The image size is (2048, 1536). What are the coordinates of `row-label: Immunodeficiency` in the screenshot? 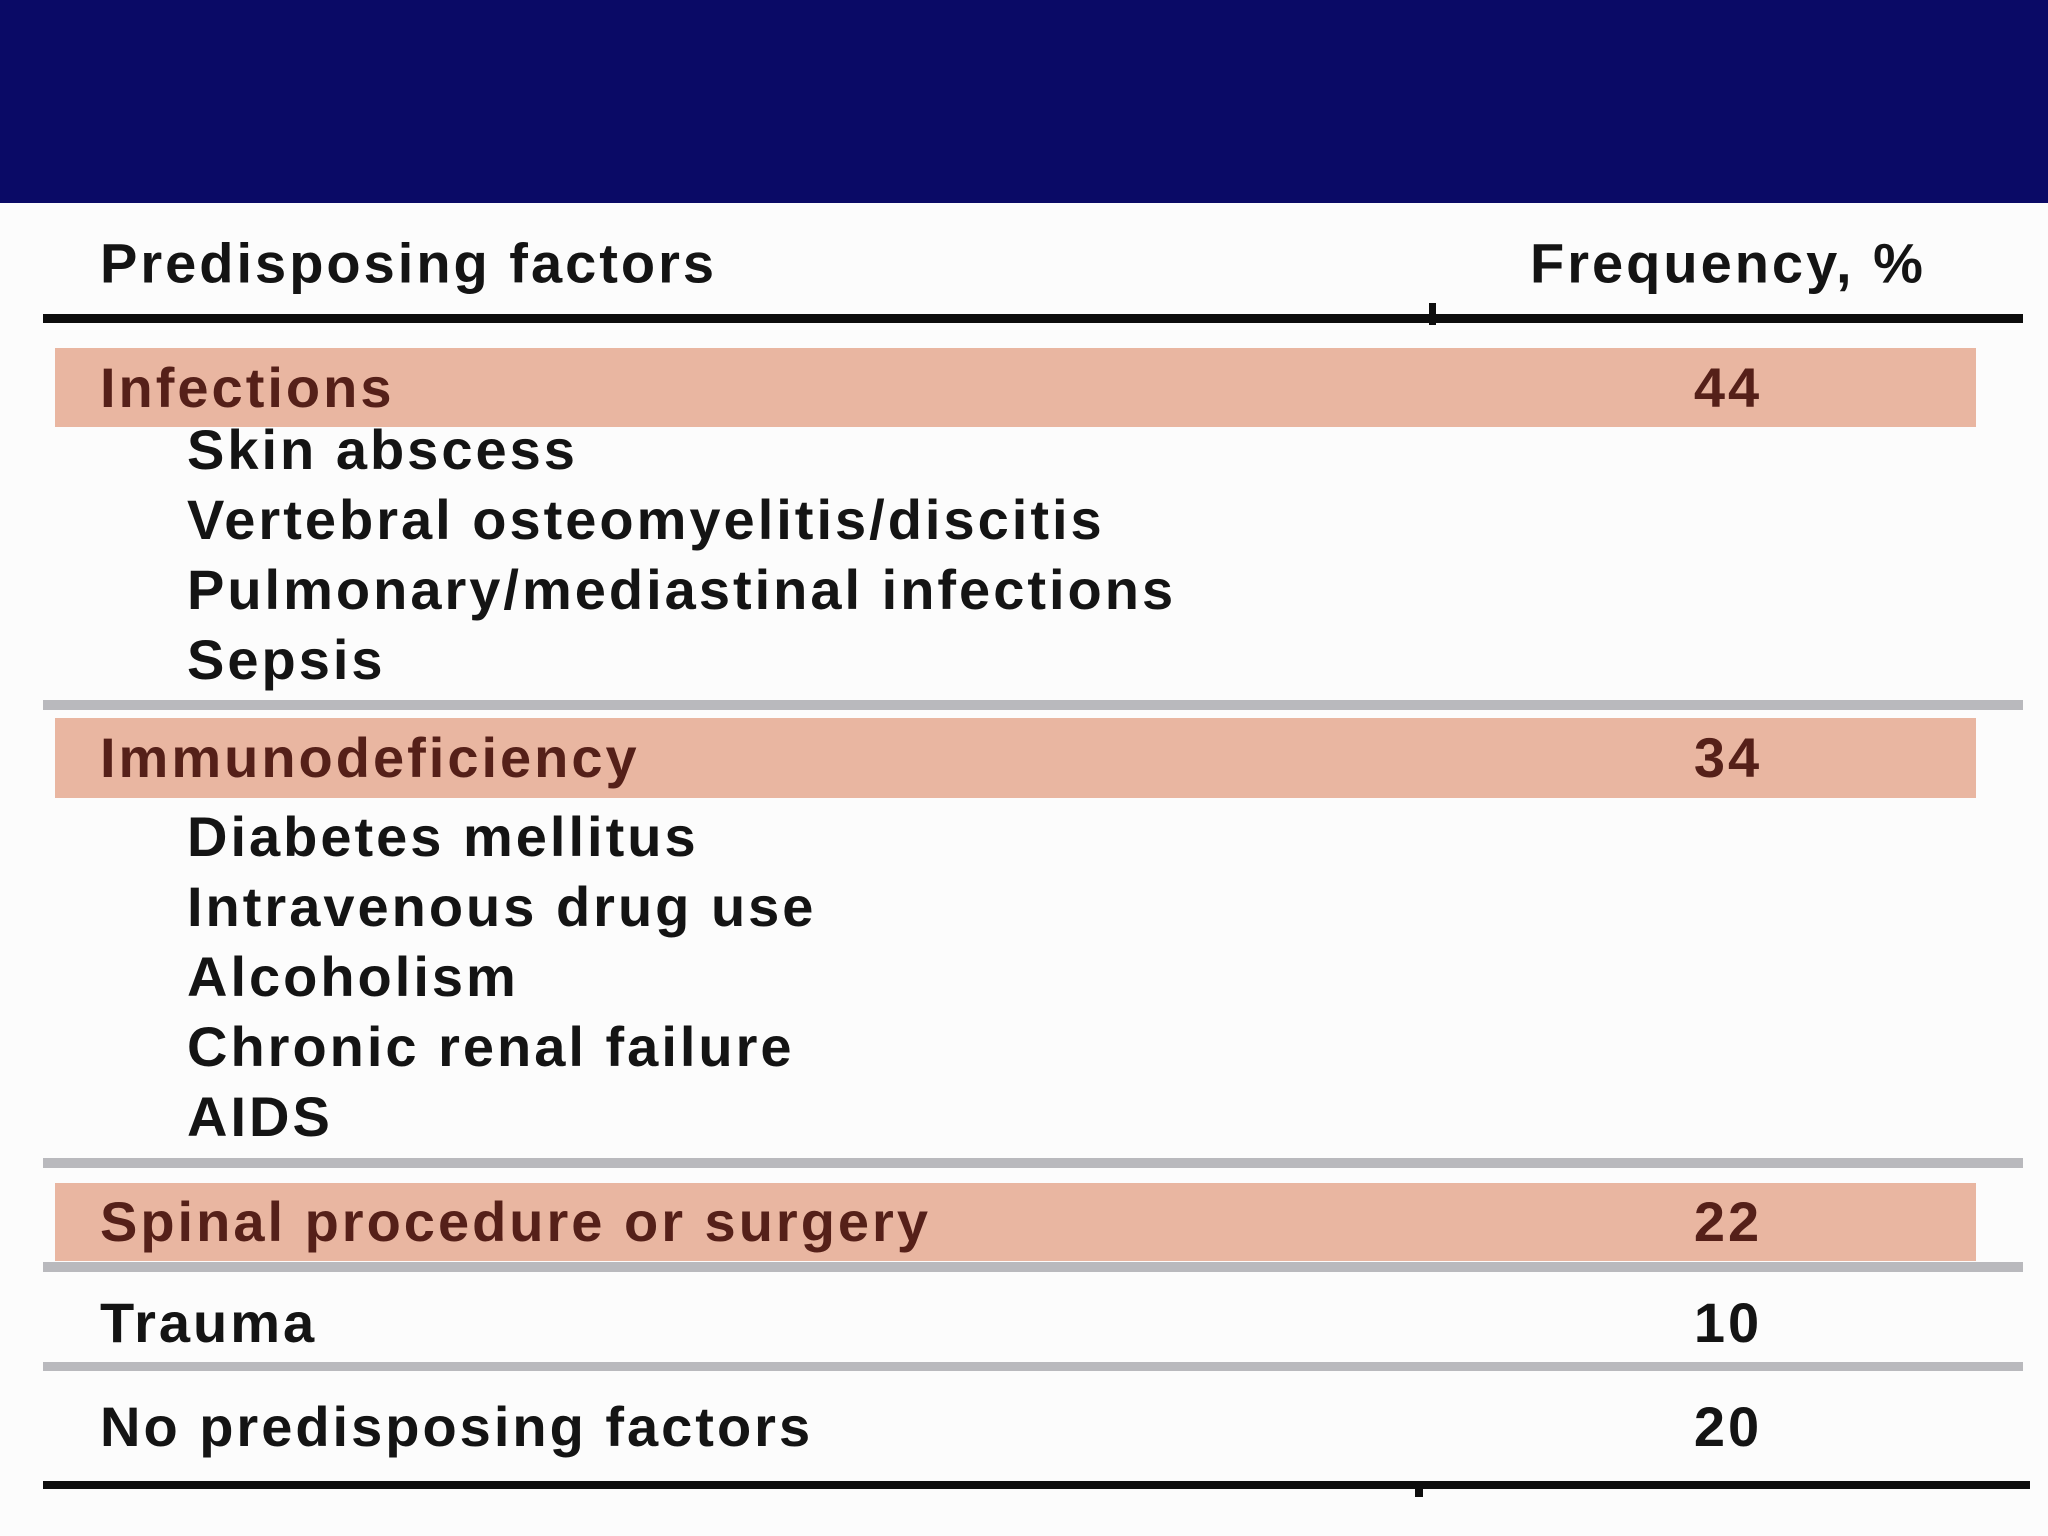 It's located at (370, 757).